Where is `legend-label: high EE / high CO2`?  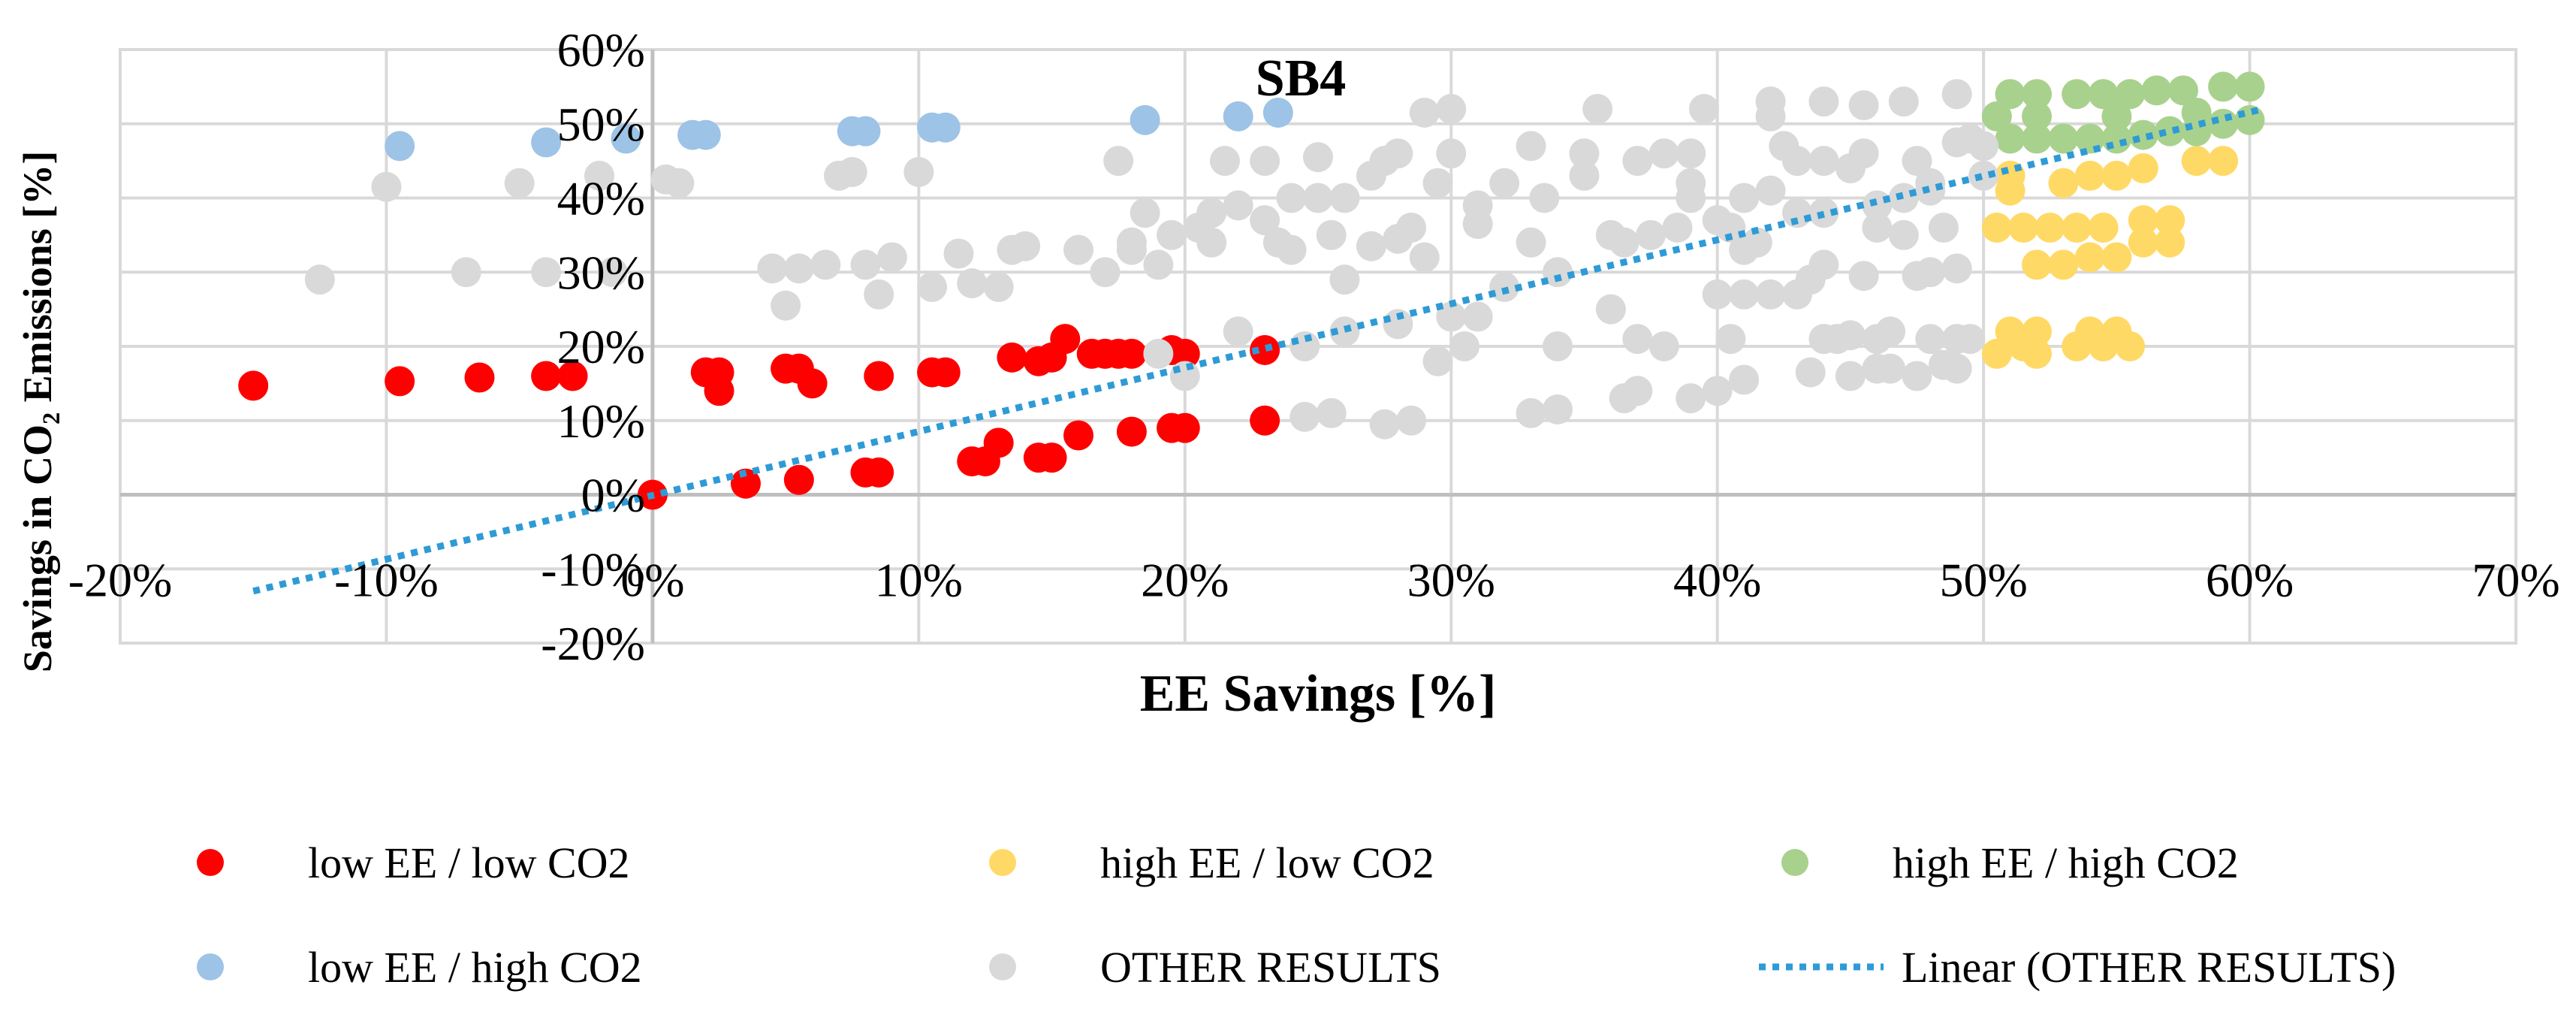
legend-label: high EE / high CO2 is located at coordinates (2066, 863).